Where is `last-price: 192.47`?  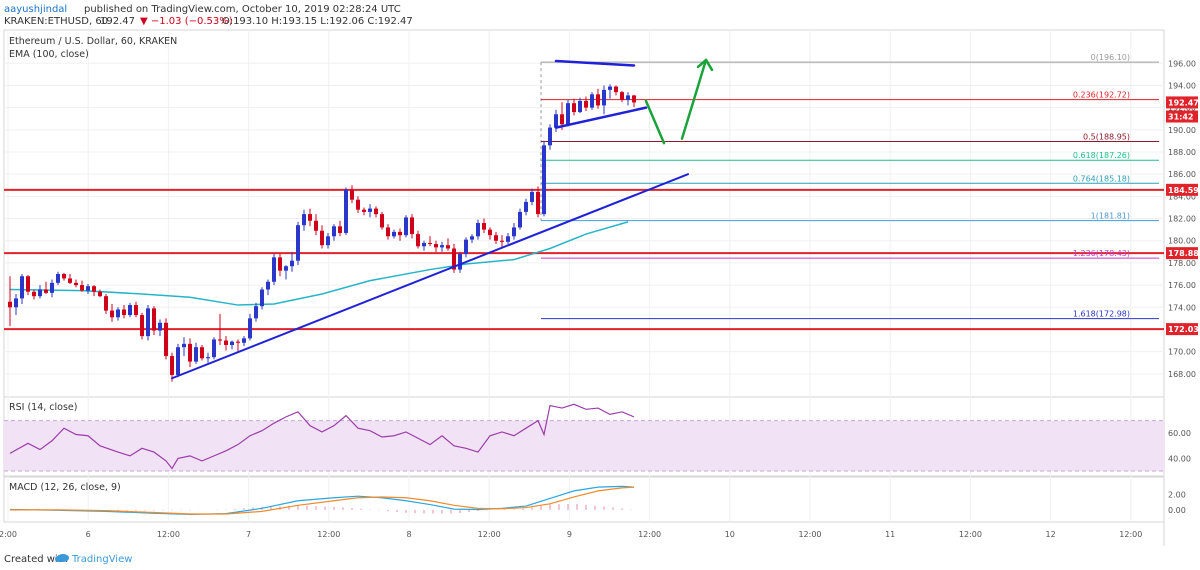 last-price: 192.47 is located at coordinates (117, 21).